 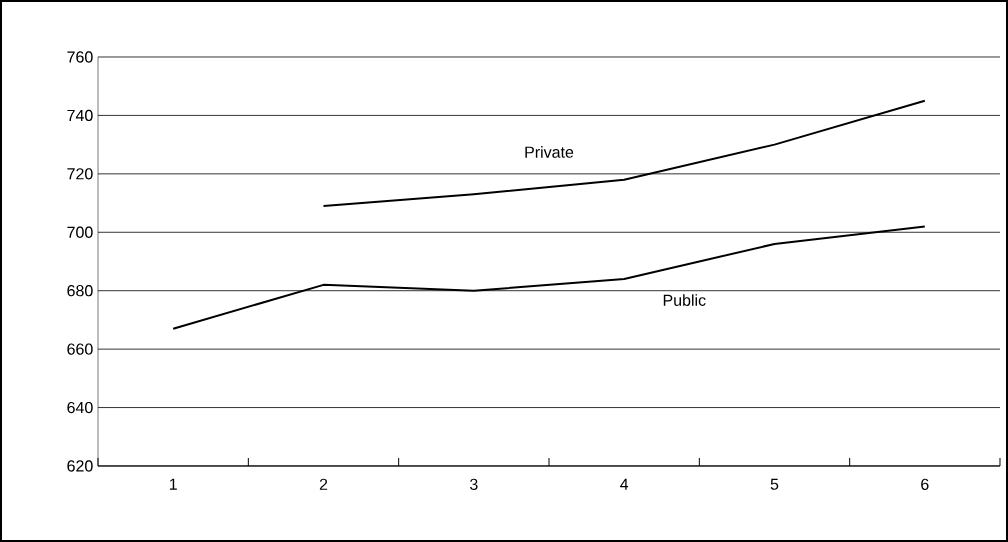 I want to click on y-tick-label: 660, so click(x=80, y=349).